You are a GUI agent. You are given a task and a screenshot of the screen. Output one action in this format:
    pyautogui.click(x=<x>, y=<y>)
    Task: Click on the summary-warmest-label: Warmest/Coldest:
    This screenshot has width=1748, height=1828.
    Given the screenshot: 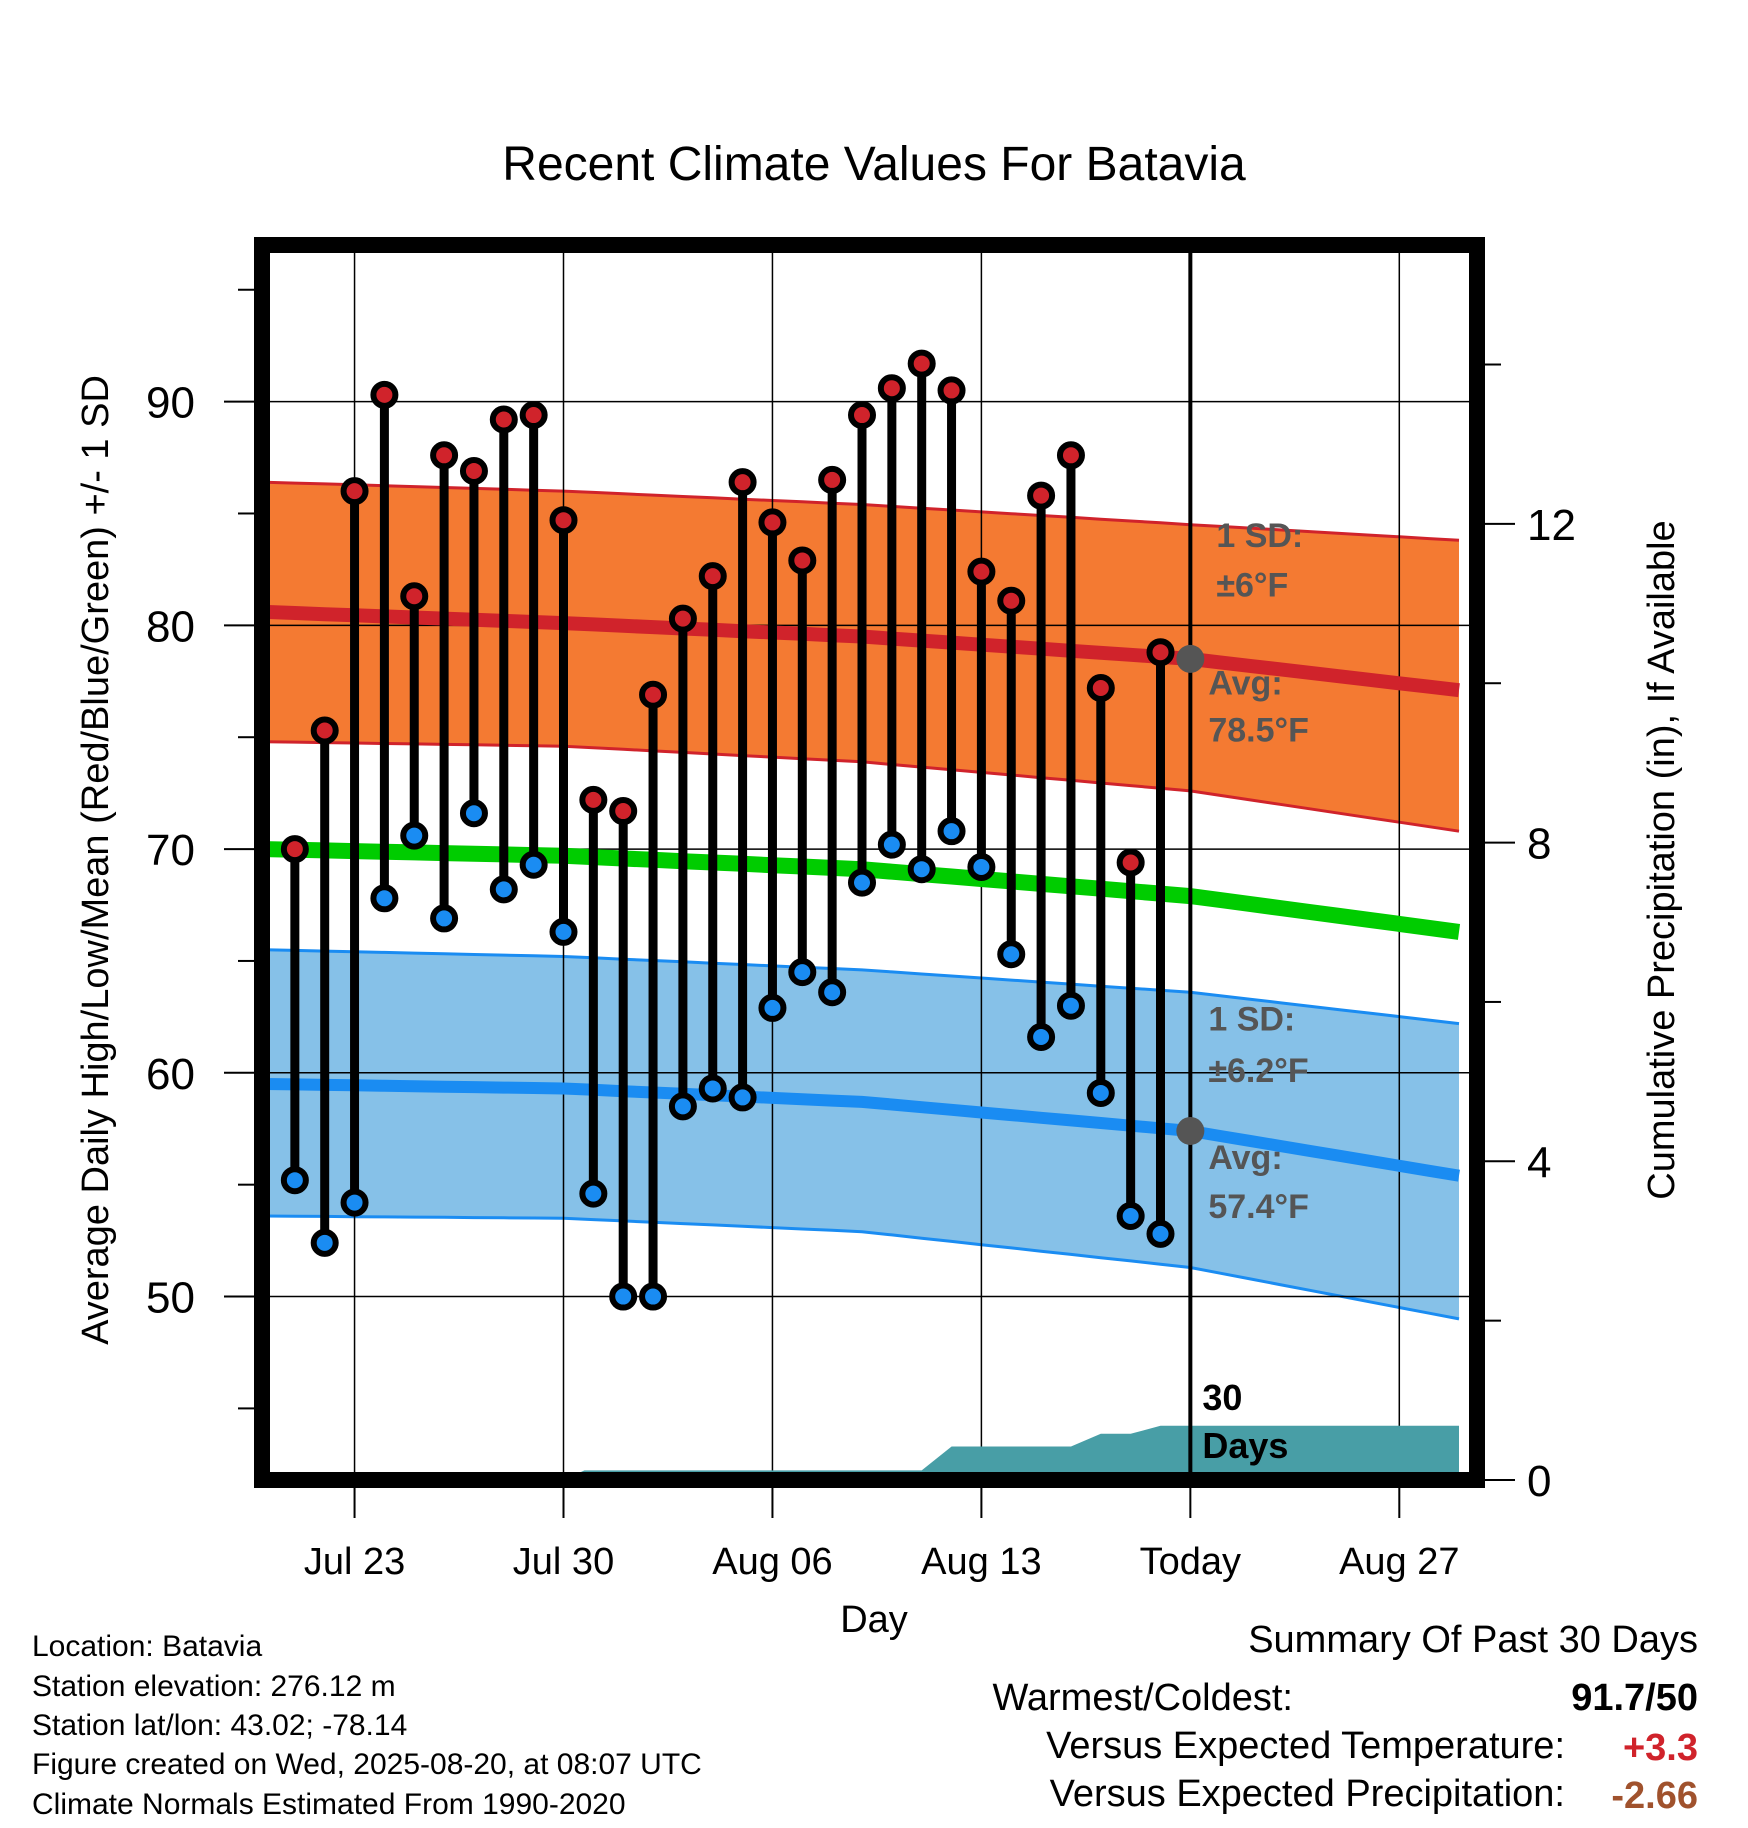 What is the action you would take?
    pyautogui.click(x=1142, y=1698)
    